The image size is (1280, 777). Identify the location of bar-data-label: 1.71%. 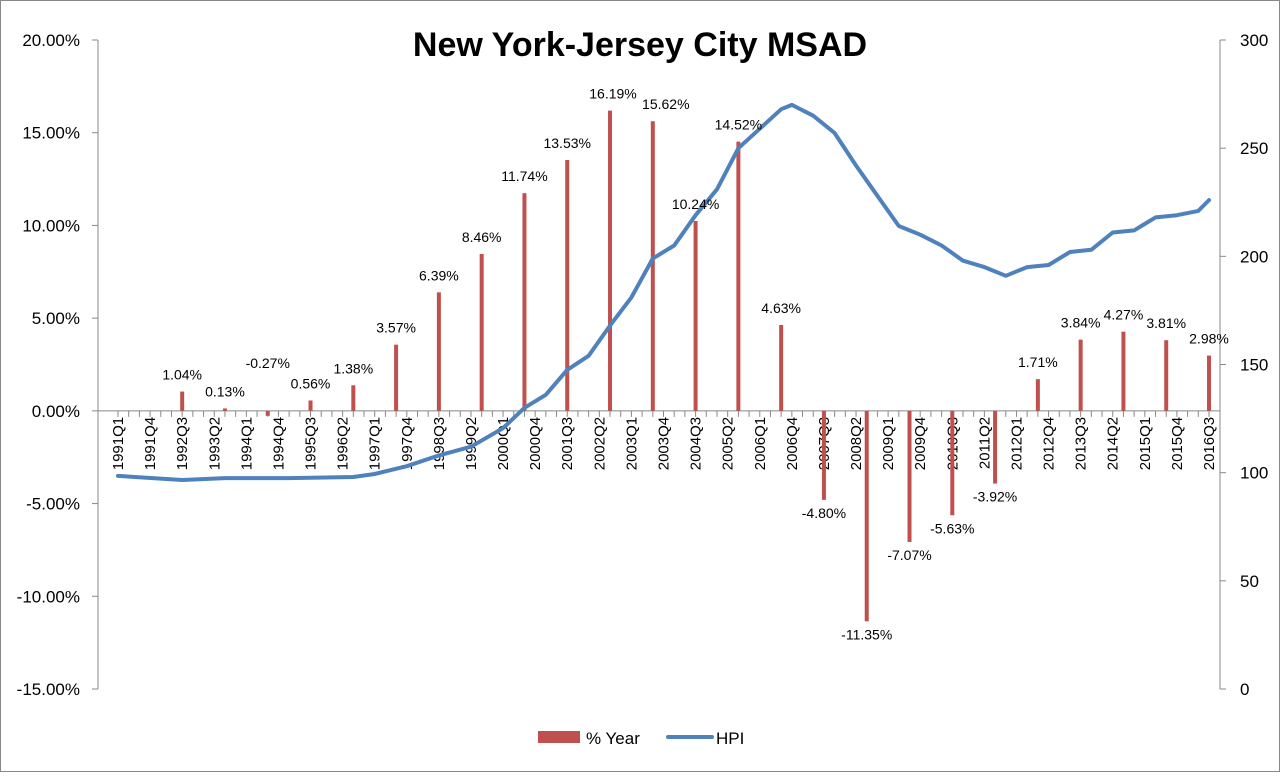
(1038, 362).